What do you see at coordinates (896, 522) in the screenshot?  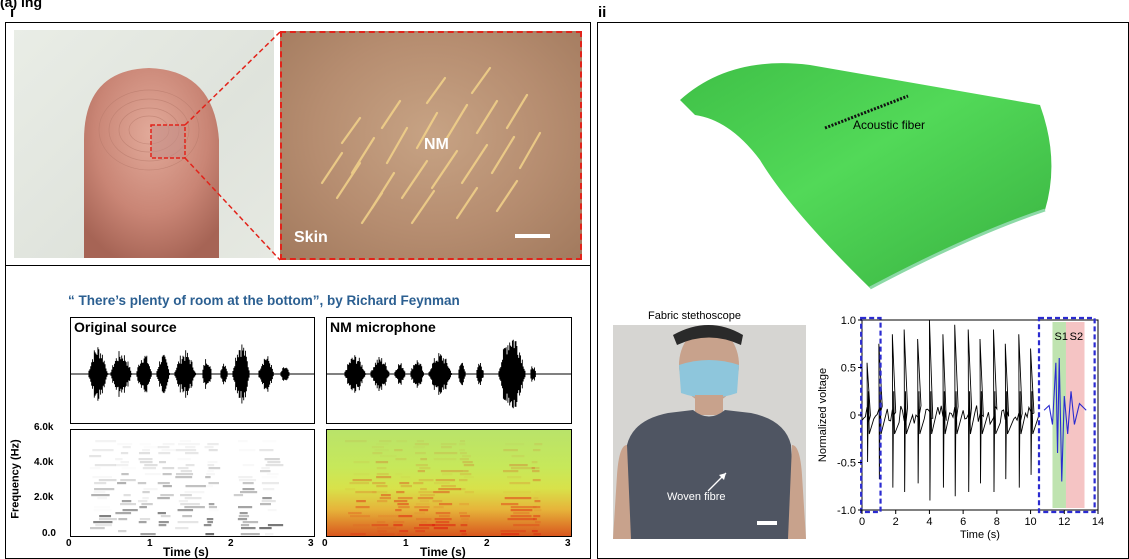 I see `xtick-label: 2` at bounding box center [896, 522].